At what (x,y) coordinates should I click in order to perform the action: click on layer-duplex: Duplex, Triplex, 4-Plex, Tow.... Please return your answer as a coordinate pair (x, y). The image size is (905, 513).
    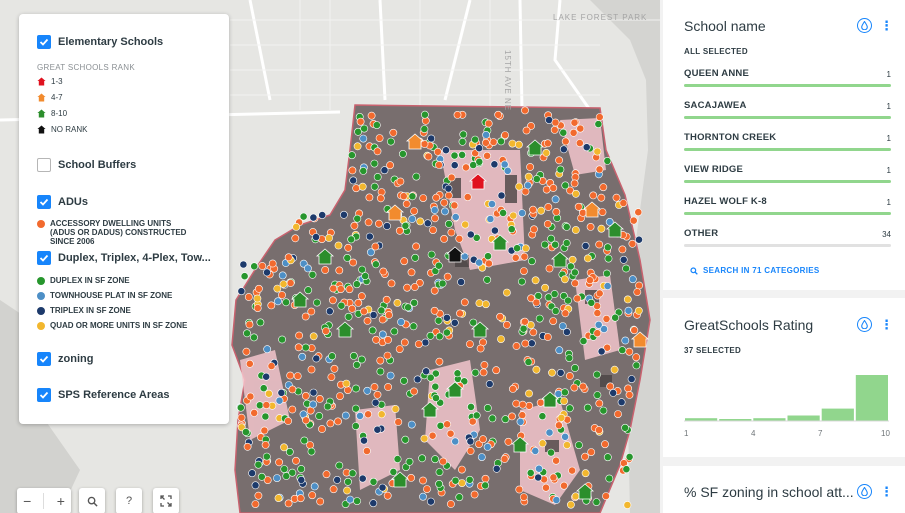
    Looking at the image, I should click on (124, 258).